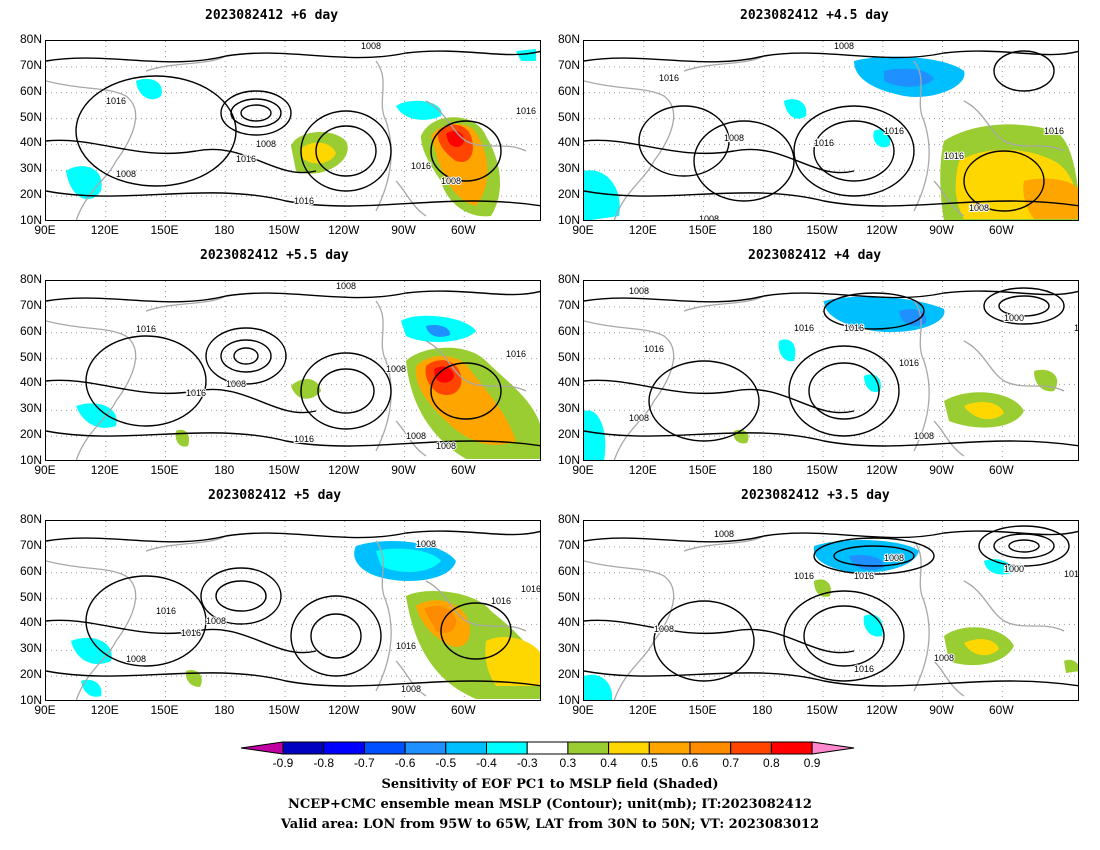  I want to click on latitude-tick: 80N, so click(568, 39).